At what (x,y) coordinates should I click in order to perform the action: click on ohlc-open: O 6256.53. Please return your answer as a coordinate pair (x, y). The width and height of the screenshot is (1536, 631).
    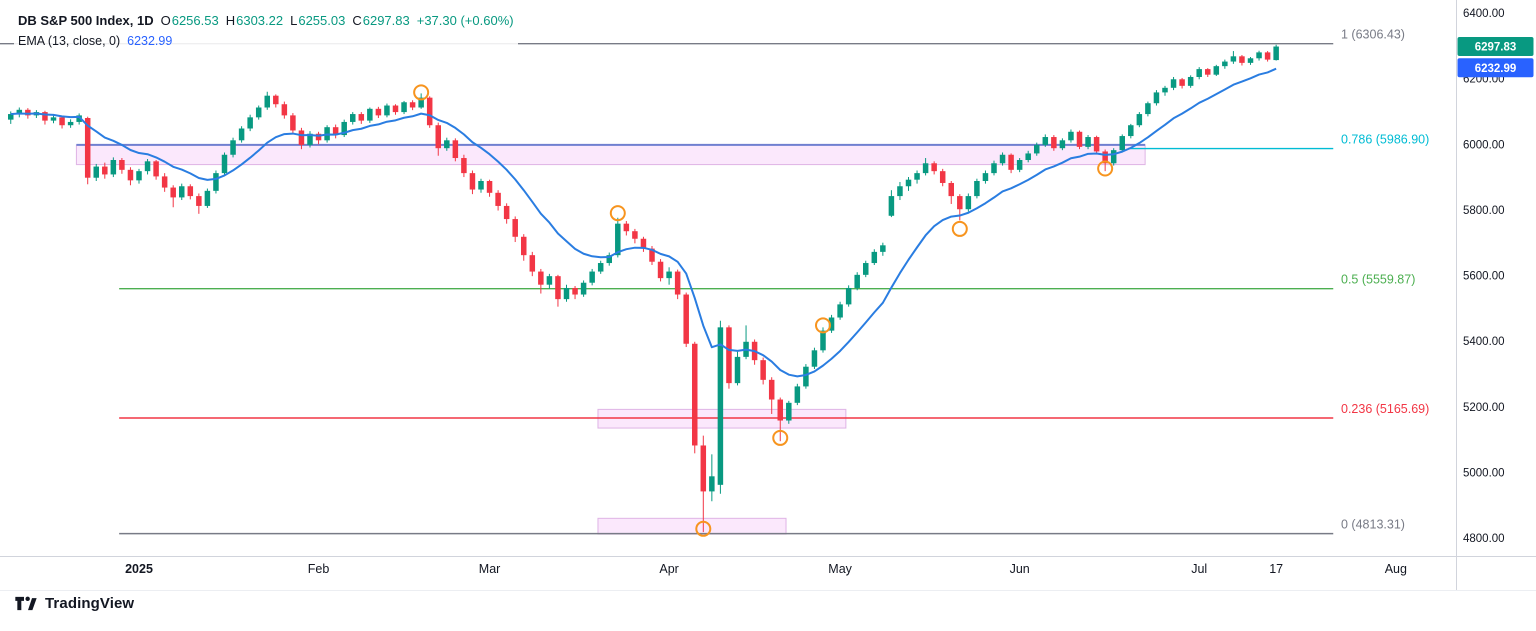
    Looking at the image, I should click on (189, 20).